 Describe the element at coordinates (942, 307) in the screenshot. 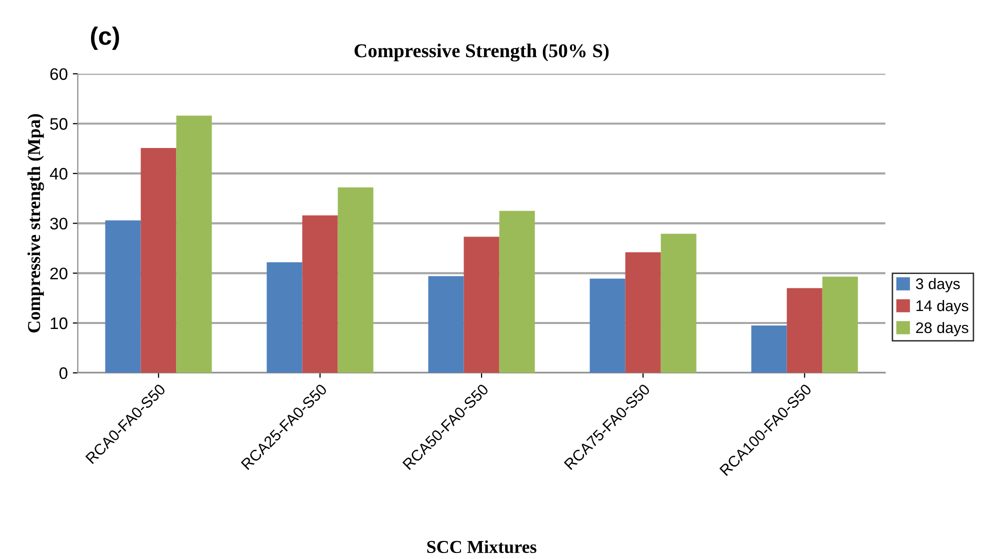

I see `legend-label: 14 days` at that location.